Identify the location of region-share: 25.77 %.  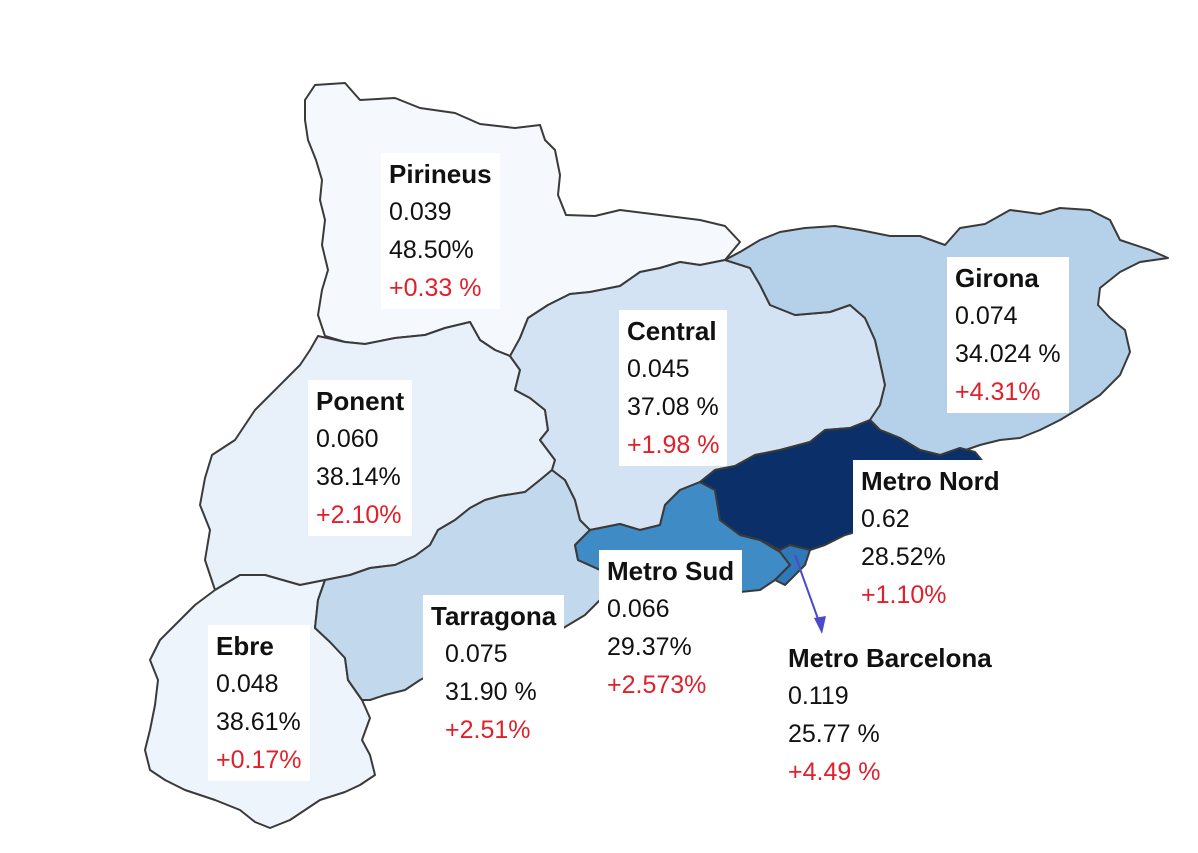
(834, 734).